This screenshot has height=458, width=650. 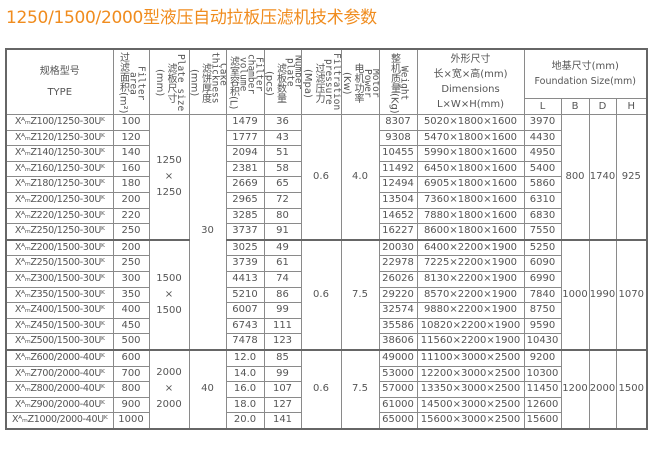 I want to click on foundation-L-cell: 11450, so click(x=542, y=389).